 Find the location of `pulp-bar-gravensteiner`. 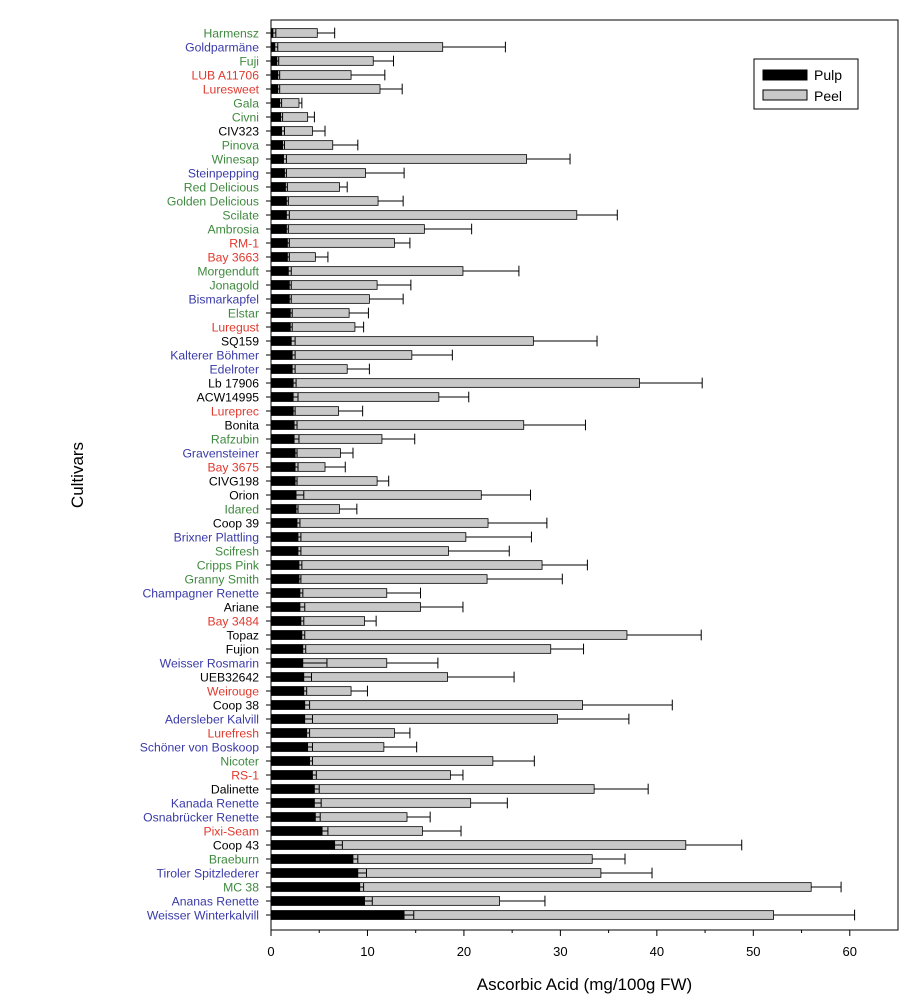

pulp-bar-gravensteiner is located at coordinates (283, 453).